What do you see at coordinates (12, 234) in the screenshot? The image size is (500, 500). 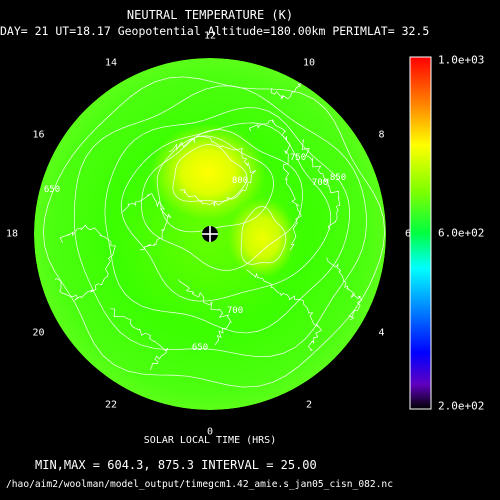 I see `hour-label-18: 18` at bounding box center [12, 234].